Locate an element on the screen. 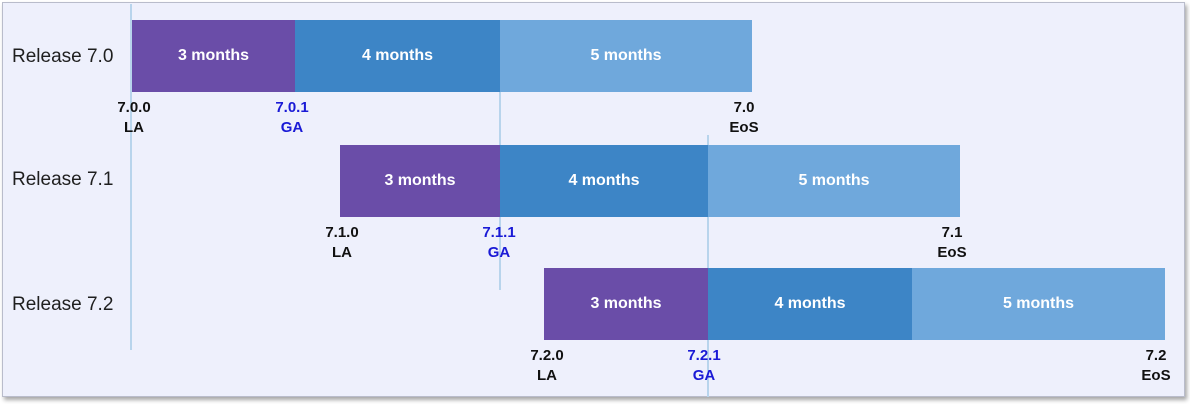  guide-line-7-0-la is located at coordinates (131, 177).